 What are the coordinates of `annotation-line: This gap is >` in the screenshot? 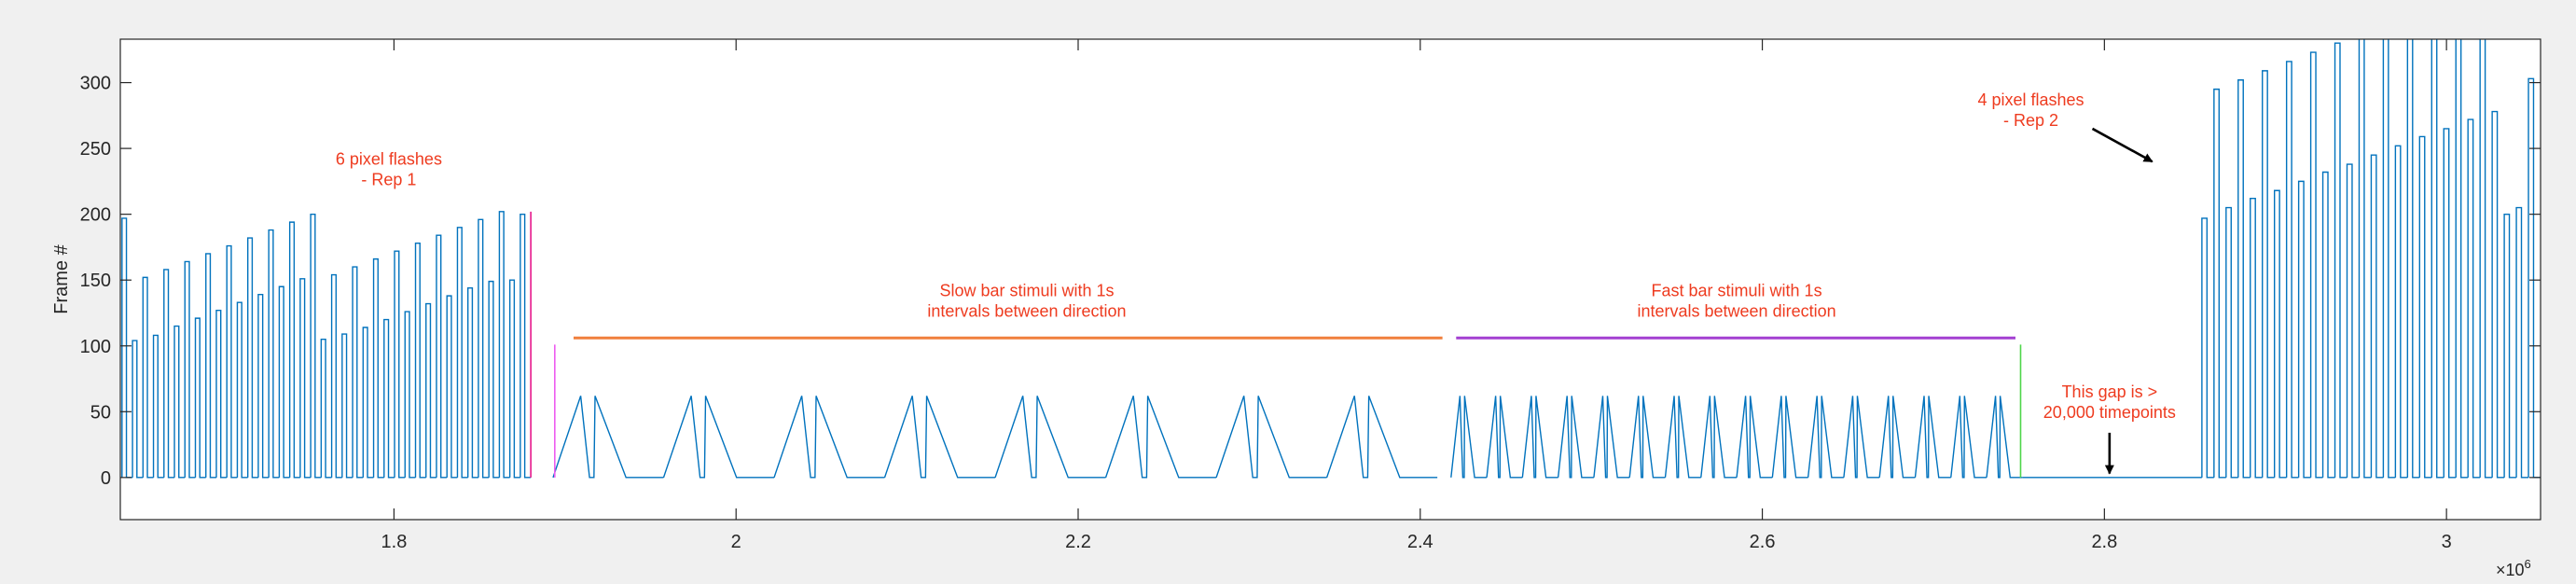 It's located at (2110, 391).